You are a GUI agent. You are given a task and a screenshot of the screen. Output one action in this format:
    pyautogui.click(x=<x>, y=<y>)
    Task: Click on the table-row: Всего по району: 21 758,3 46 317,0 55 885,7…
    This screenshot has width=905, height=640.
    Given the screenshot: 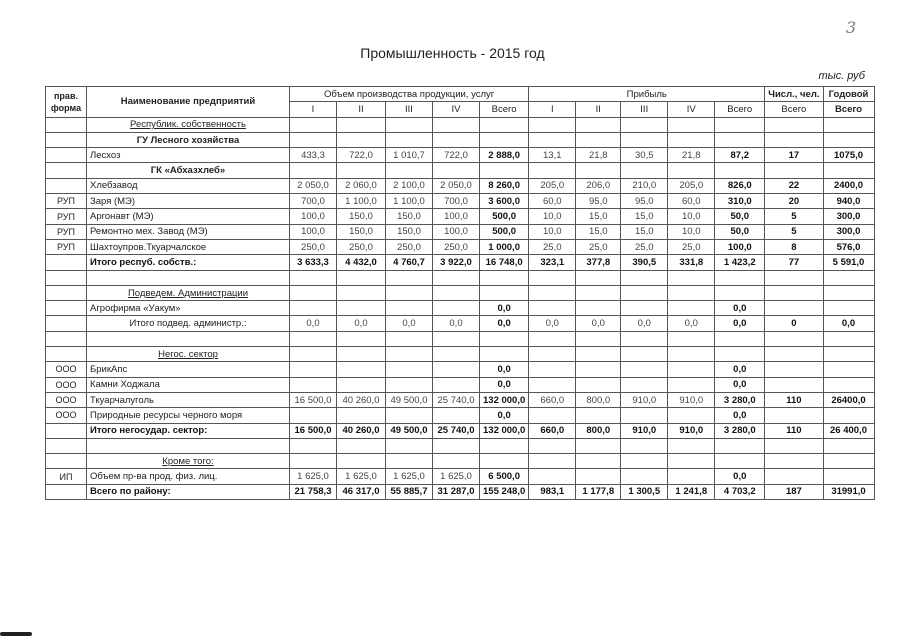 What is the action you would take?
    pyautogui.click(x=460, y=492)
    